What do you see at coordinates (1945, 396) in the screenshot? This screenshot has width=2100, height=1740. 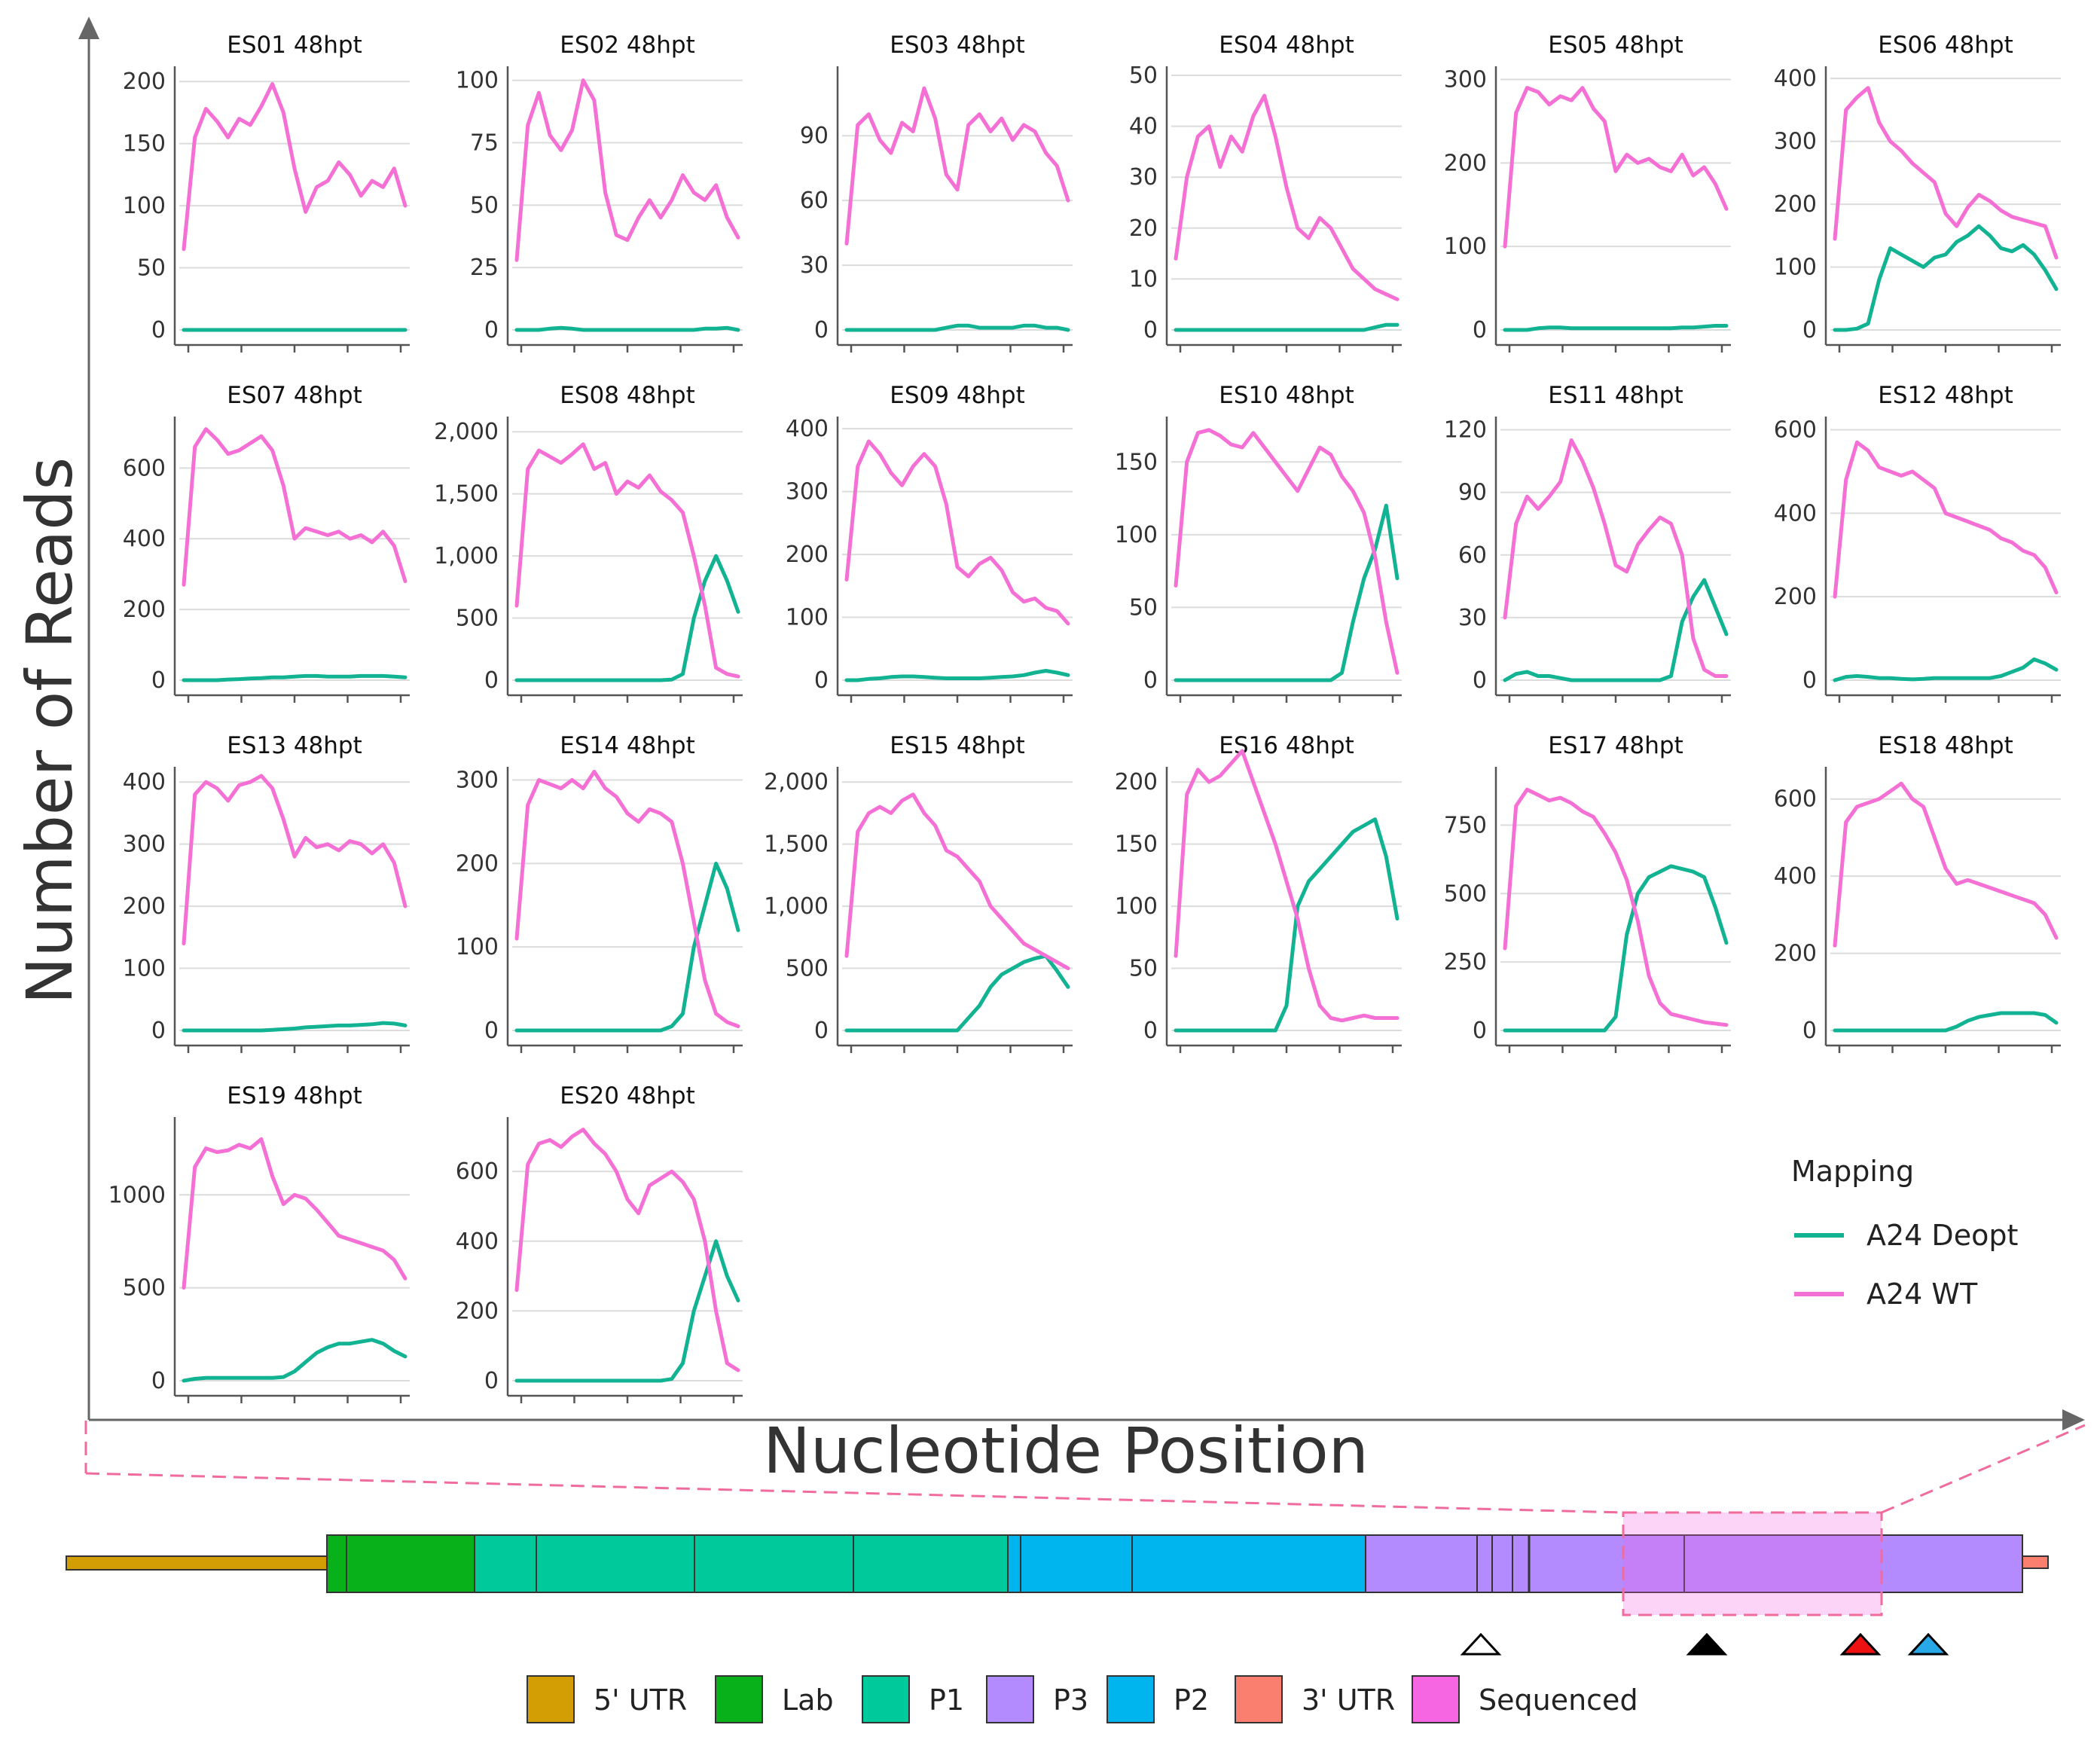 I see `panel-title: ES12 48hpt` at bounding box center [1945, 396].